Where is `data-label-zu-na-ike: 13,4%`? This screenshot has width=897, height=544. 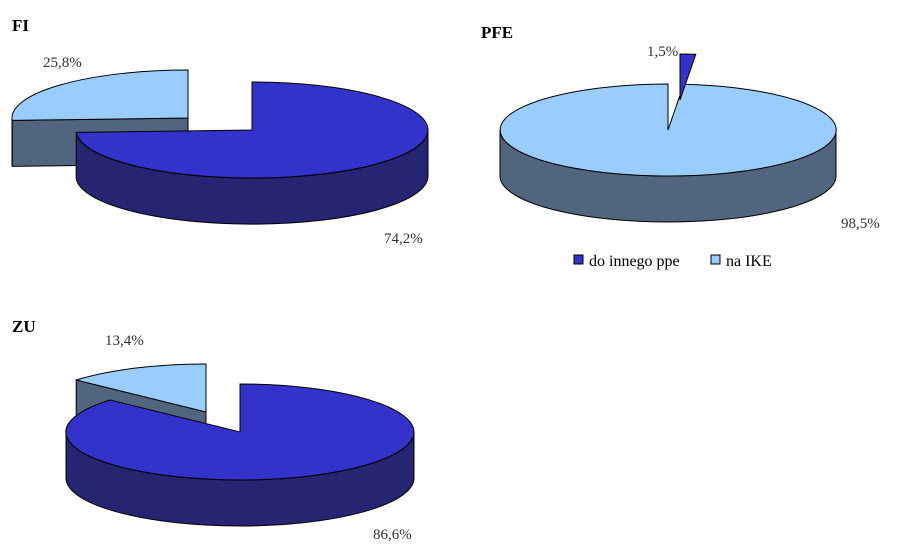
data-label-zu-na-ike: 13,4% is located at coordinates (124, 341).